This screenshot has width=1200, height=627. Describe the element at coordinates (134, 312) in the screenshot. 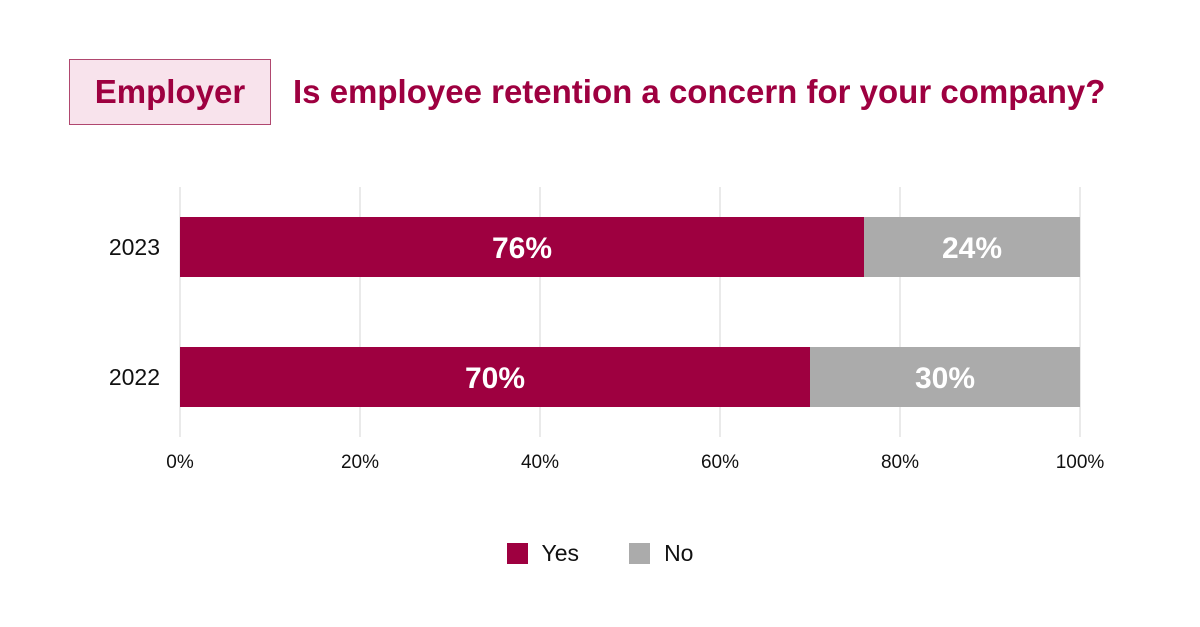

I see `category-labels: 2023 2022` at that location.